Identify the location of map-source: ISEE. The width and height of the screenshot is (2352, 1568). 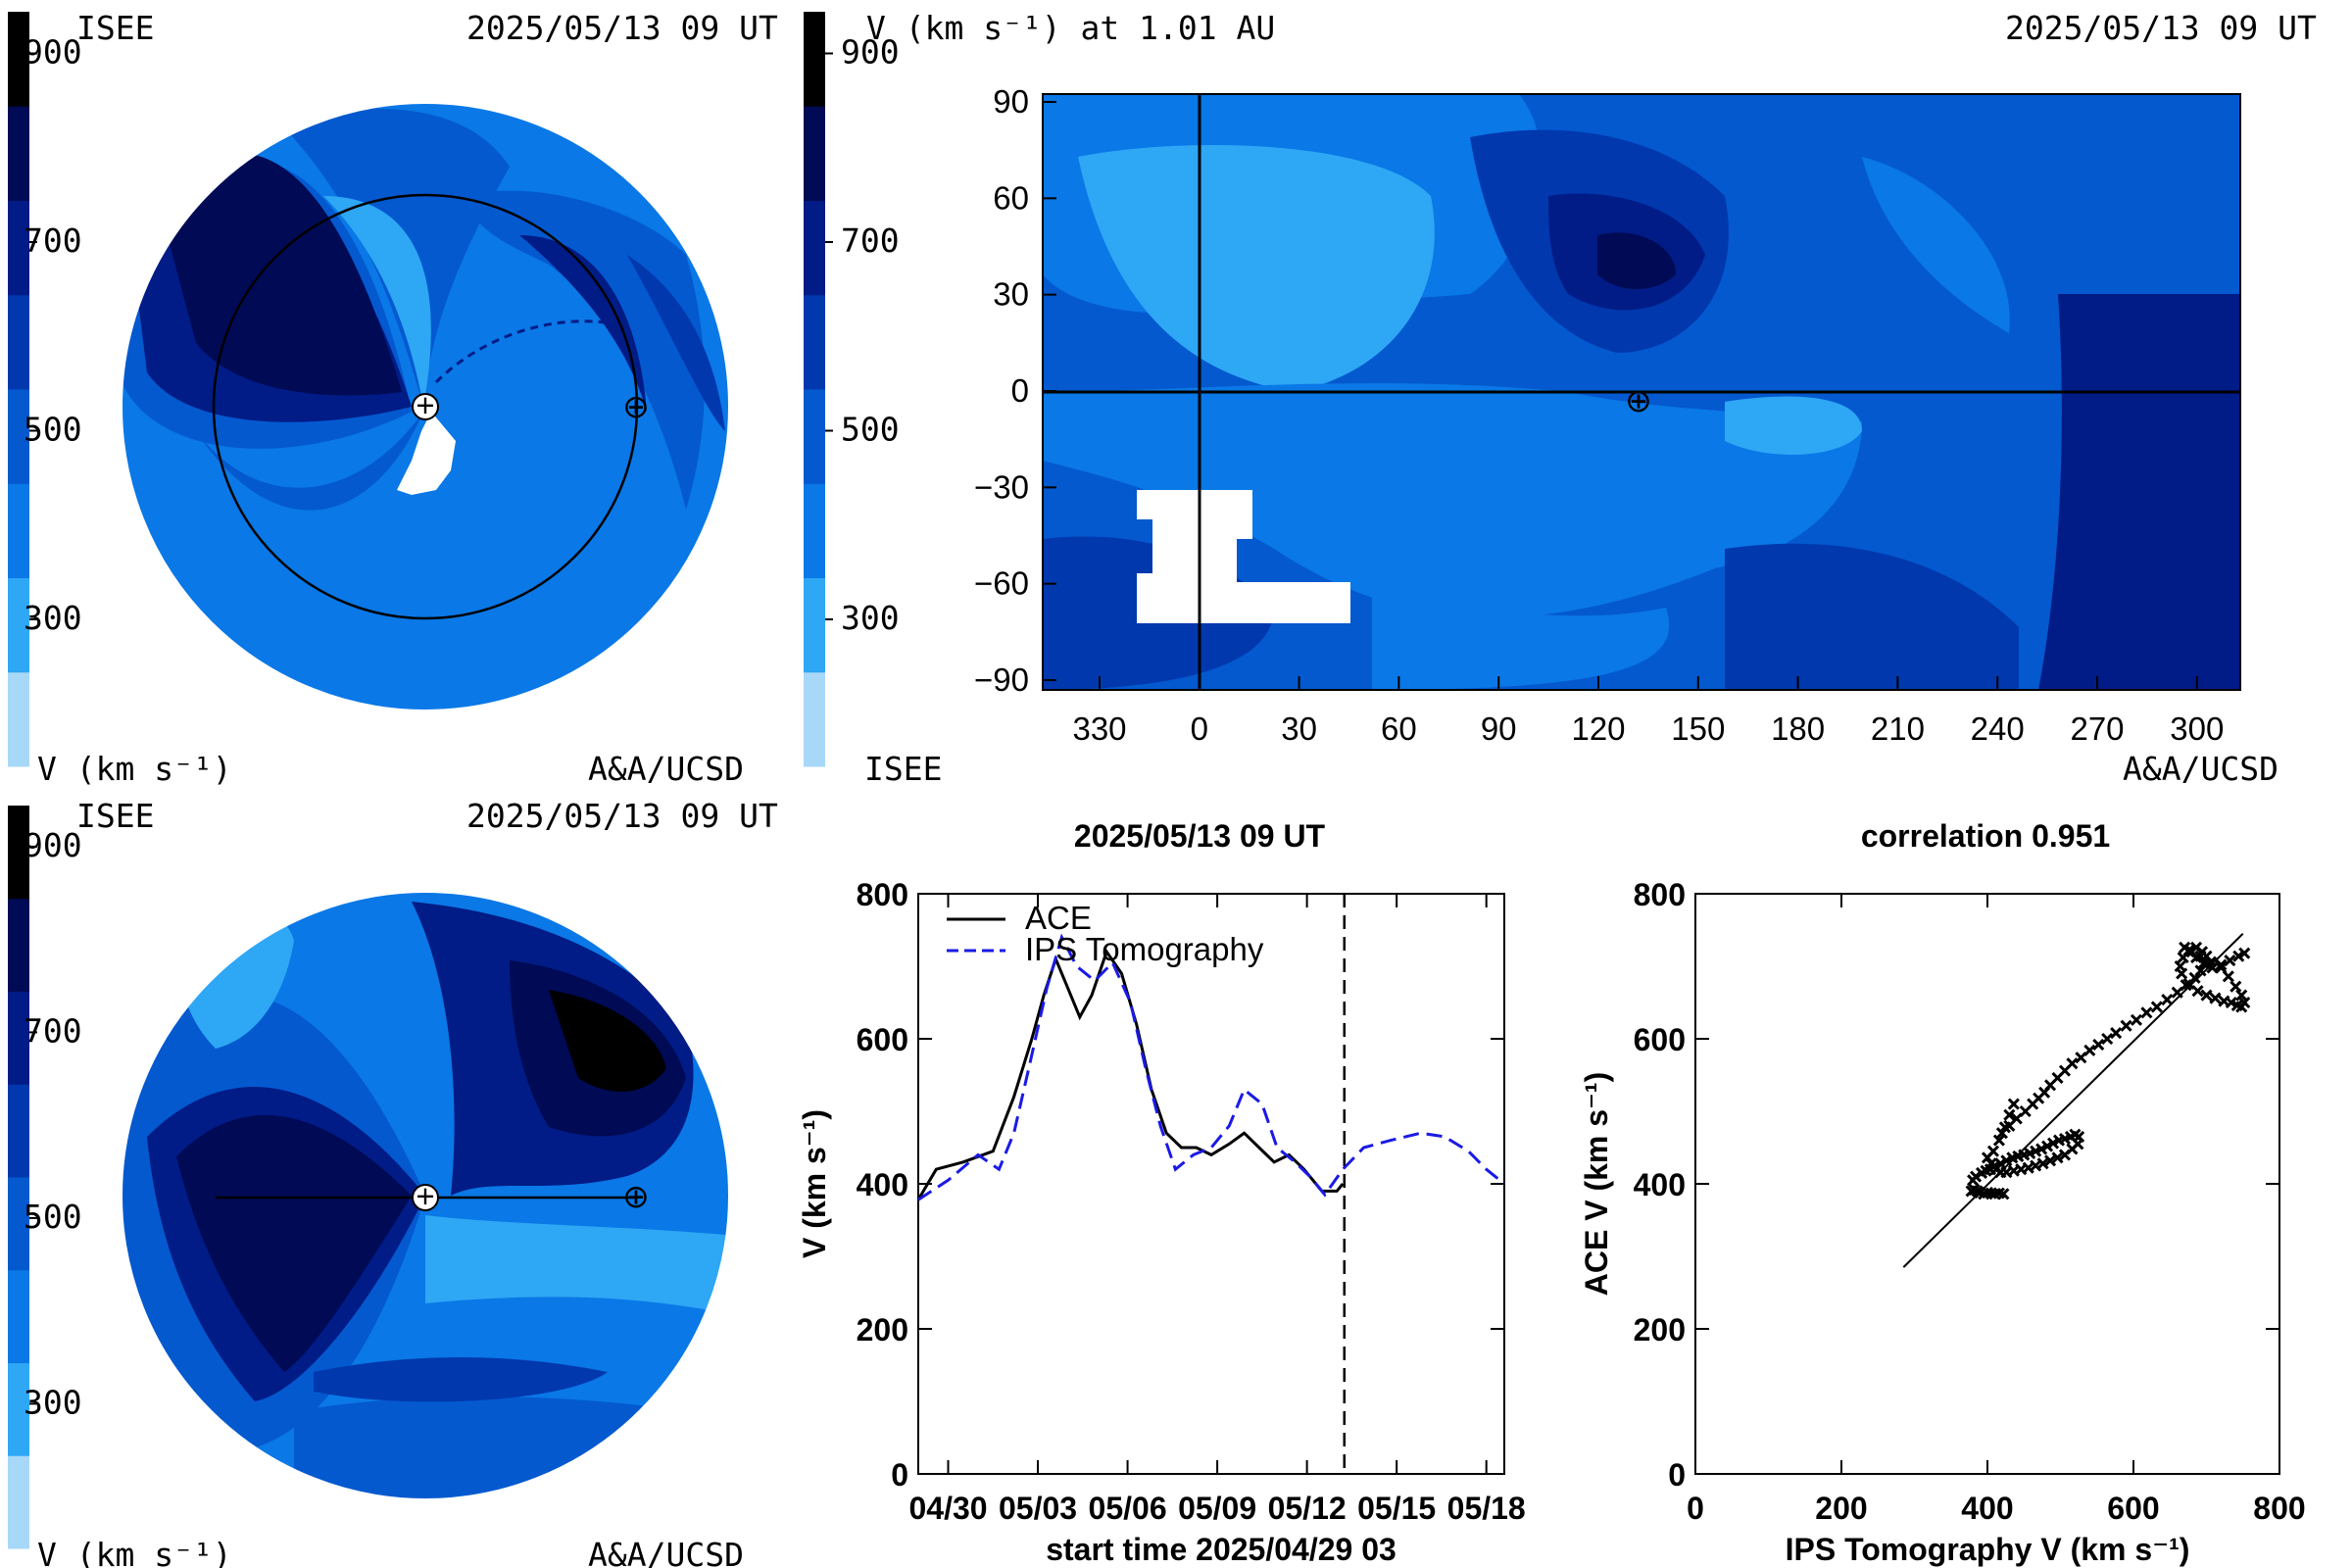
(903, 769).